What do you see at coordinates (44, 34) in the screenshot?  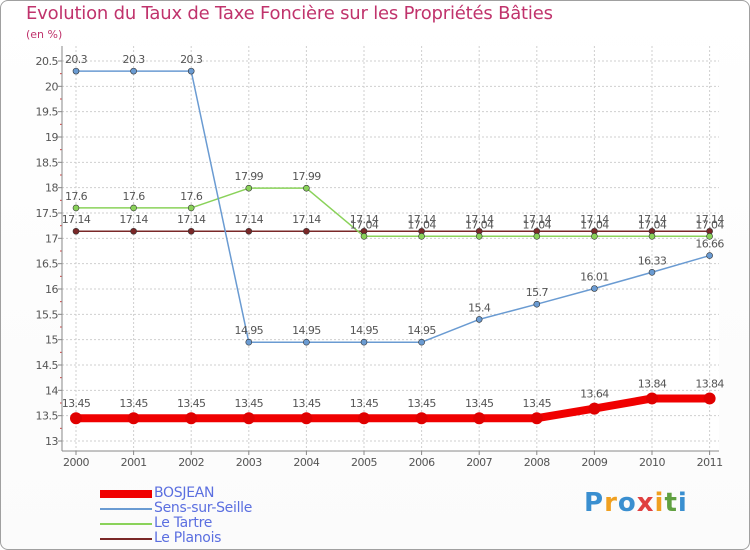 I see `chart-subtitle: (en %)` at bounding box center [44, 34].